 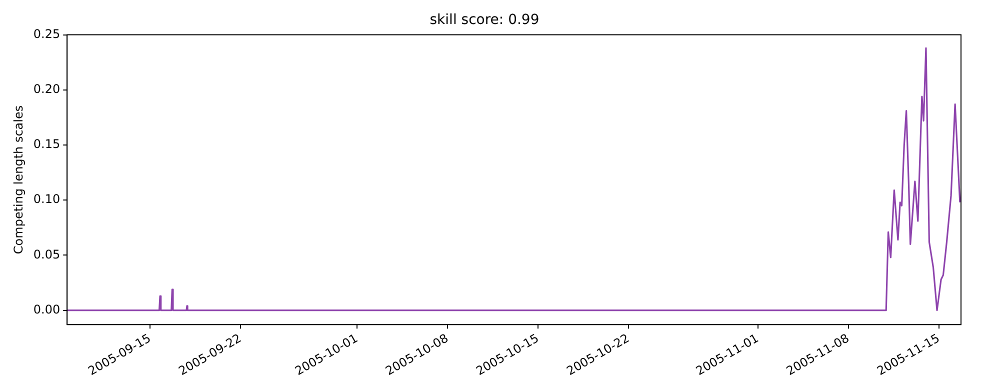 I want to click on y-tick-label: 0.20, so click(x=46, y=89).